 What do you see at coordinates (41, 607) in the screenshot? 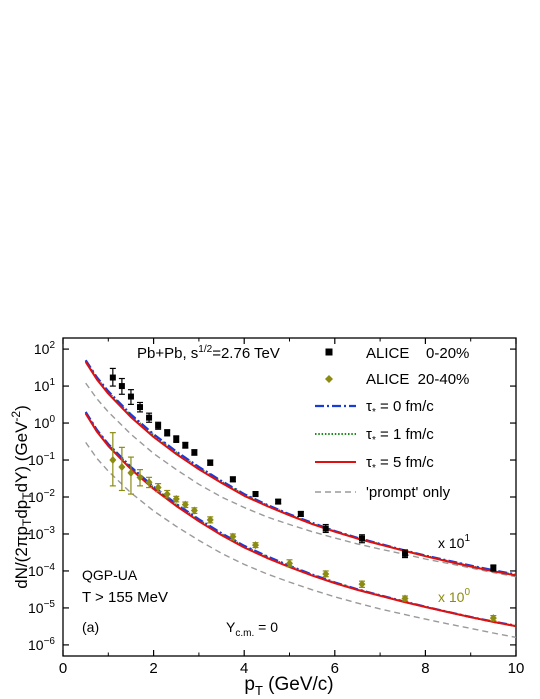
I see `y-tick-label: 10⁻⁵` at bounding box center [41, 607].